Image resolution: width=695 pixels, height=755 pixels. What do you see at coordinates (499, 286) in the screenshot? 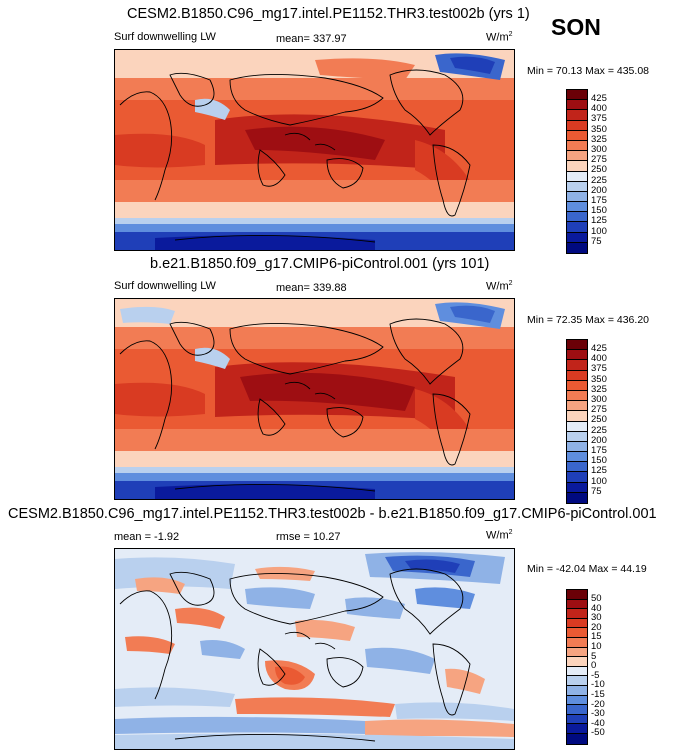
I see `panel2-units: W/m2` at bounding box center [499, 286].